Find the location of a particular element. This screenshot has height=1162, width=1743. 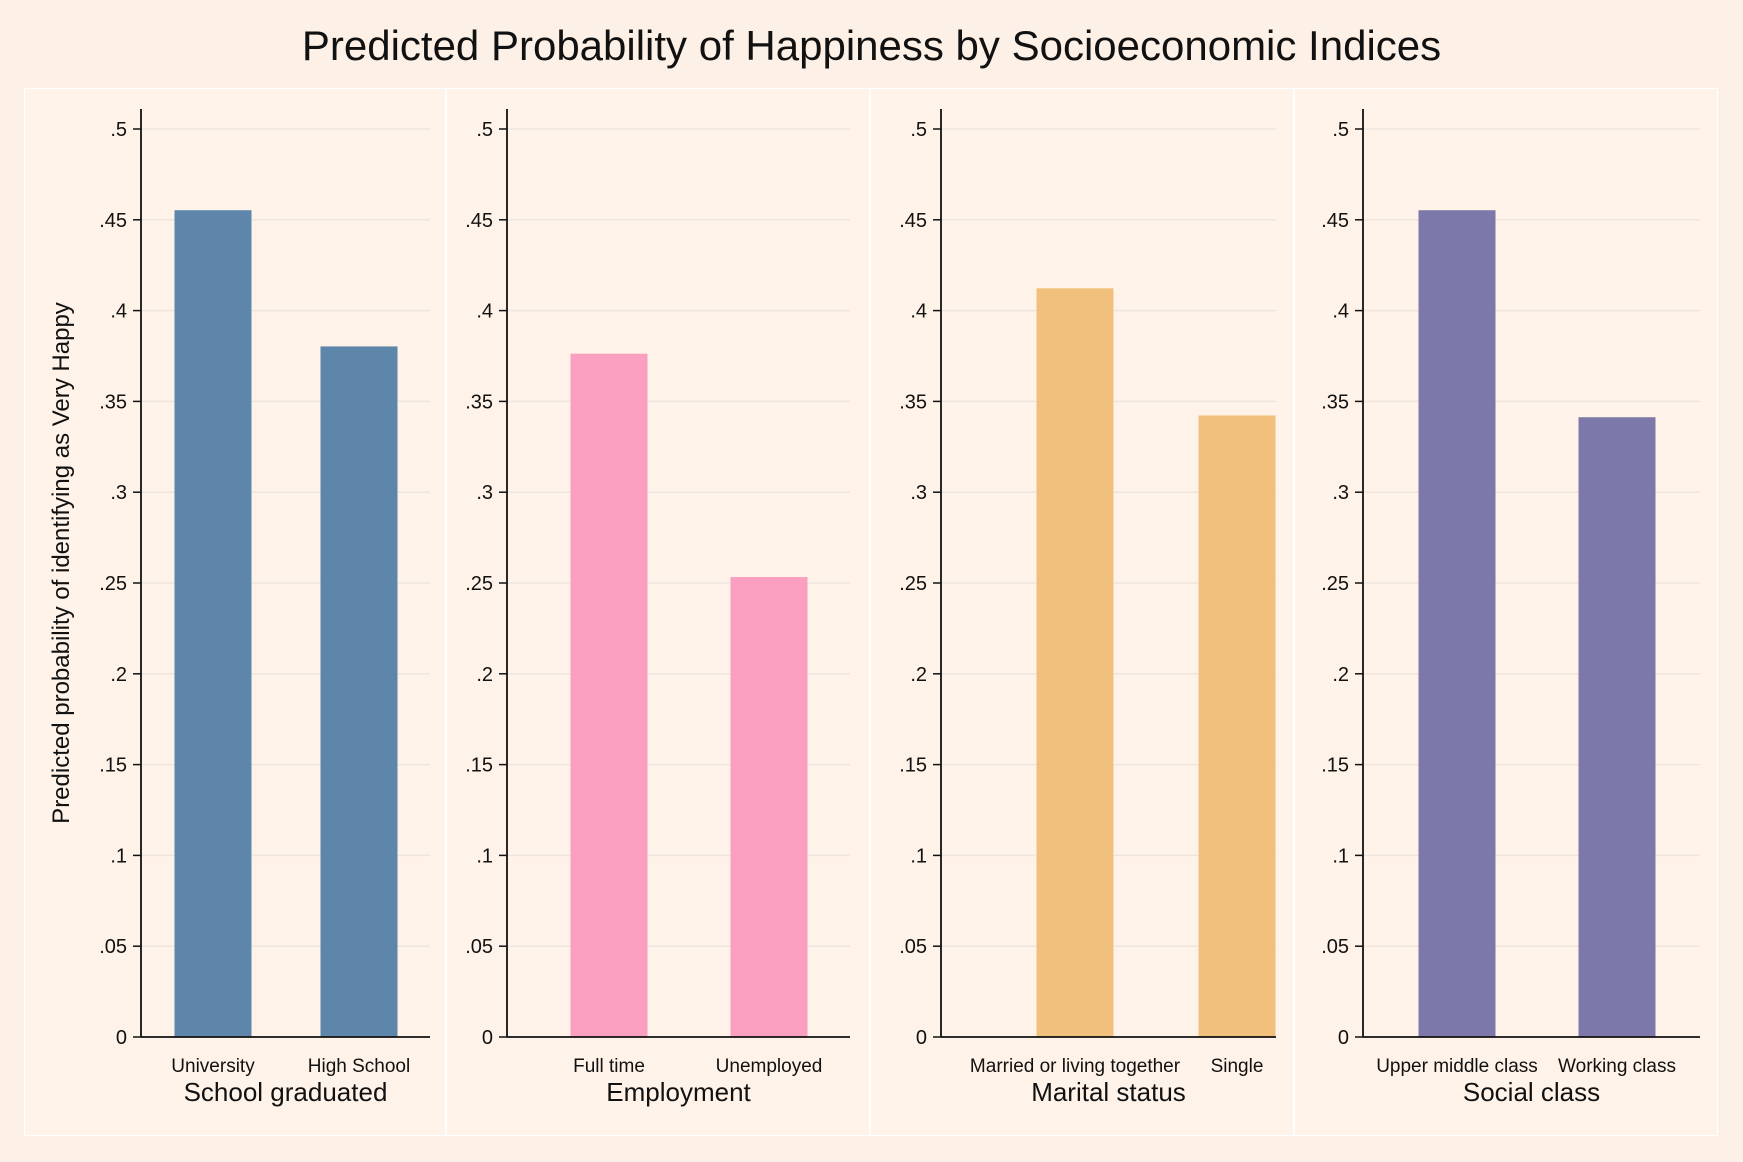

bar-unemployed is located at coordinates (769, 807).